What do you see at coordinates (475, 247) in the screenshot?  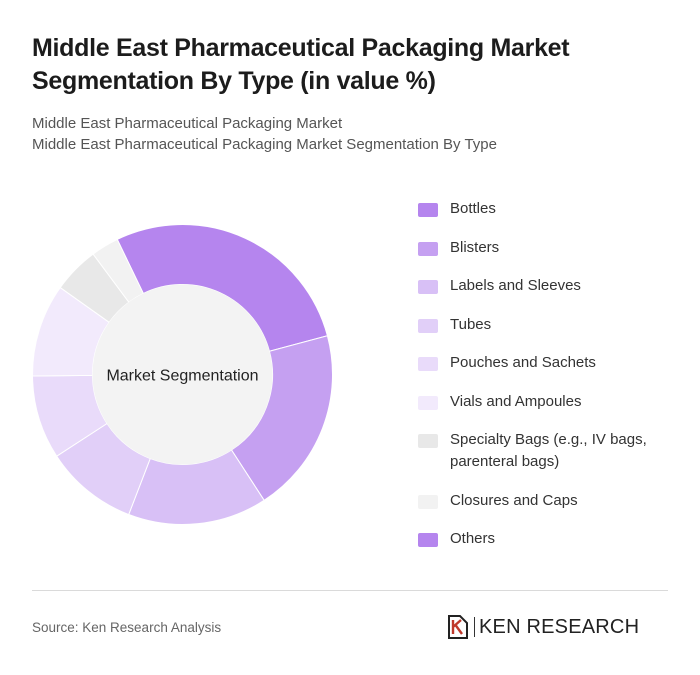 I see `legend-label: Blisters` at bounding box center [475, 247].